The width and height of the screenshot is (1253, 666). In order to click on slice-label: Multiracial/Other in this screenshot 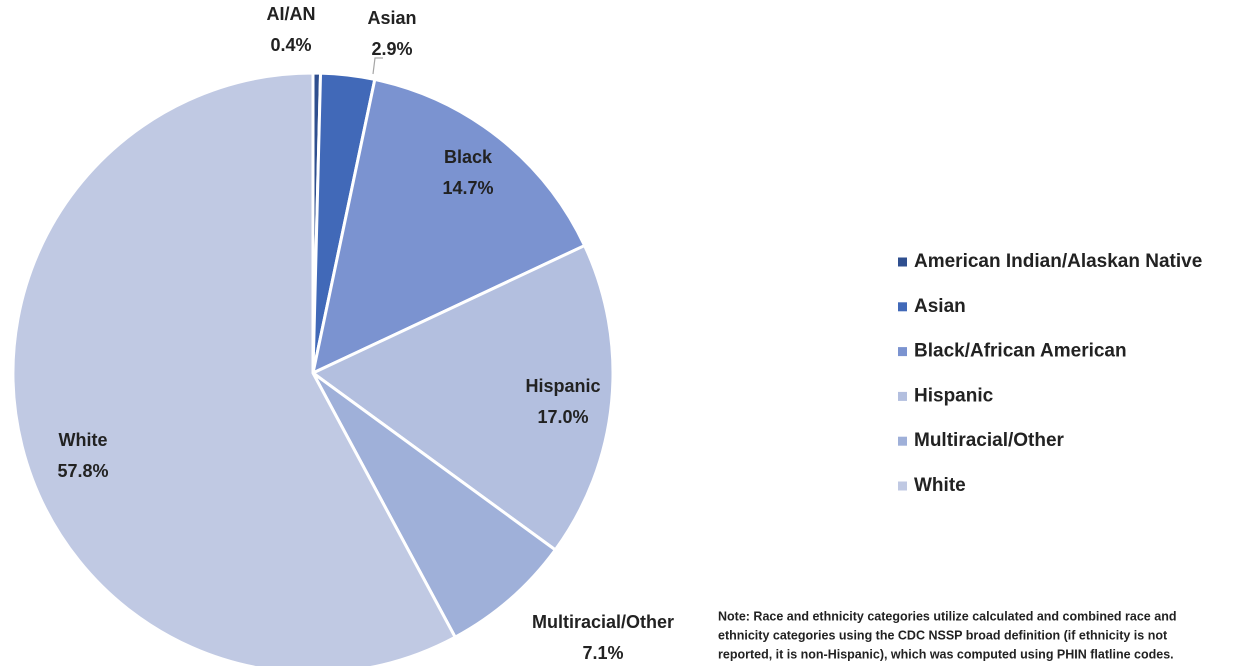, I will do `click(603, 622)`.